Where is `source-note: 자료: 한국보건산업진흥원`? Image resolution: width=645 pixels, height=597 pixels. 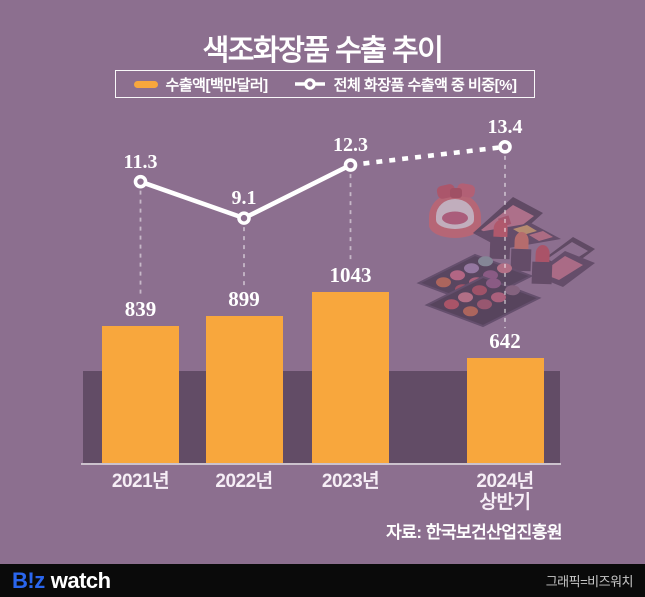 source-note: 자료: 한국보건산업진흥원 is located at coordinates (474, 532).